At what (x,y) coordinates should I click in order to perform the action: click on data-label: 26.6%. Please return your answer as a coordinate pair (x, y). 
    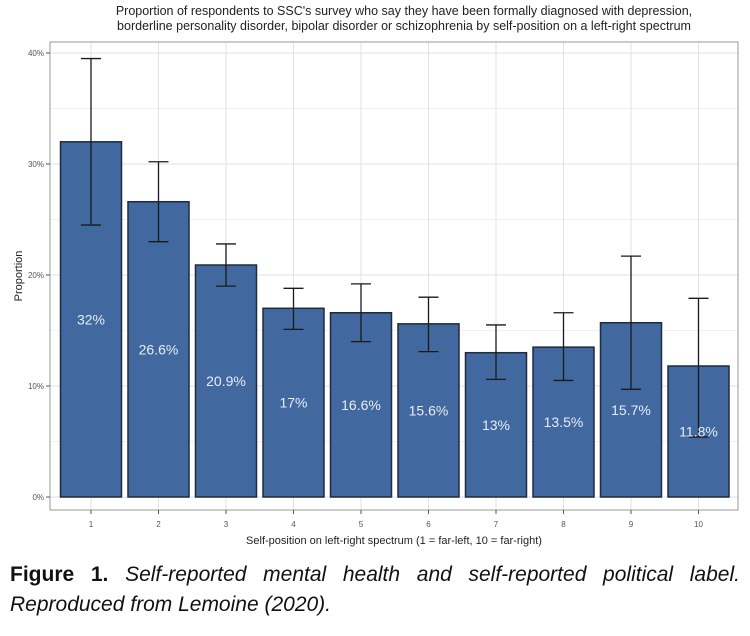
    Looking at the image, I should click on (159, 349).